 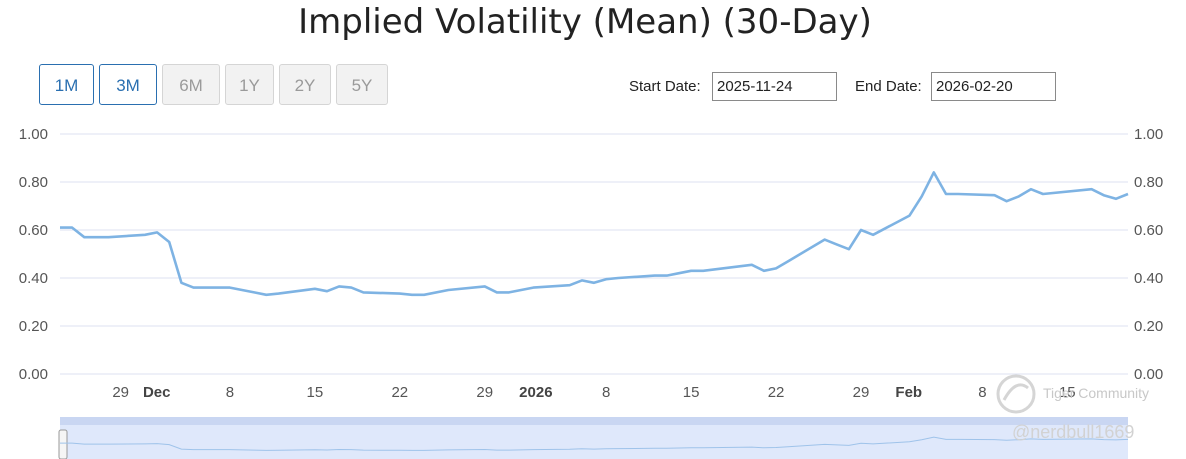 What do you see at coordinates (535, 392) in the screenshot?
I see `x-tick-label: 2026` at bounding box center [535, 392].